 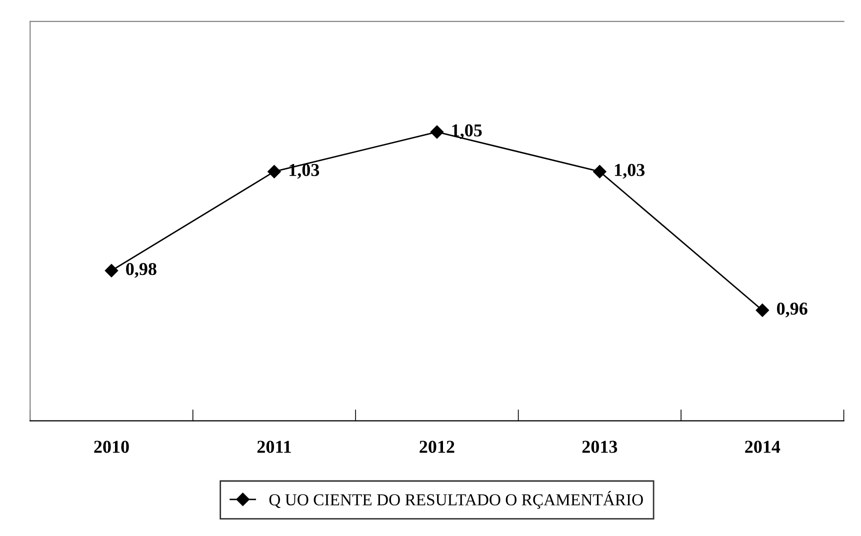 What do you see at coordinates (600, 446) in the screenshot?
I see `x-tick-label: 2013` at bounding box center [600, 446].